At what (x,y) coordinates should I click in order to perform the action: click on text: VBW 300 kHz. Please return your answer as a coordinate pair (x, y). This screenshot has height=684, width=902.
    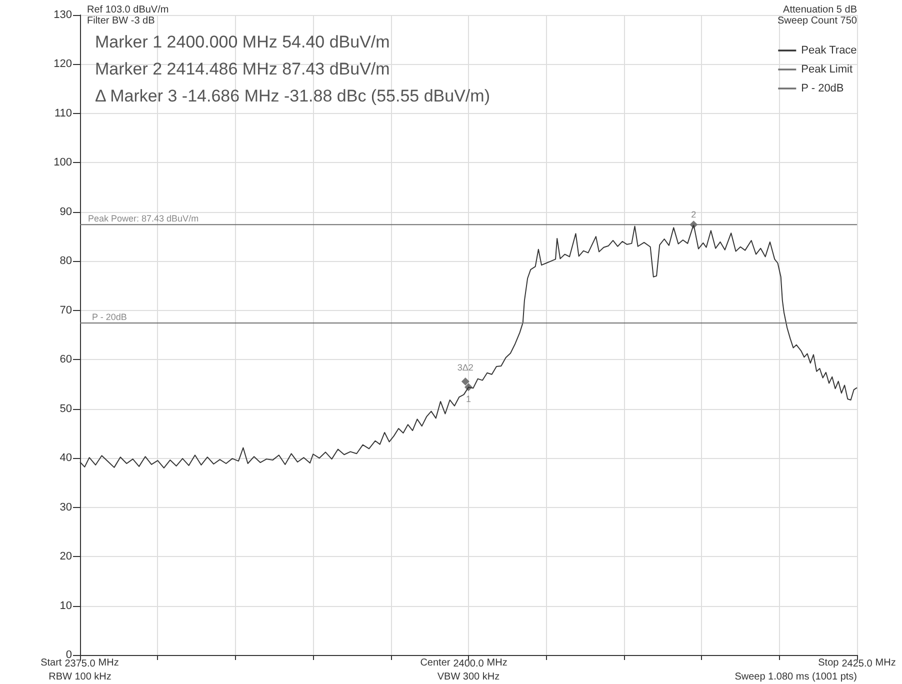
    Looking at the image, I should click on (468, 677).